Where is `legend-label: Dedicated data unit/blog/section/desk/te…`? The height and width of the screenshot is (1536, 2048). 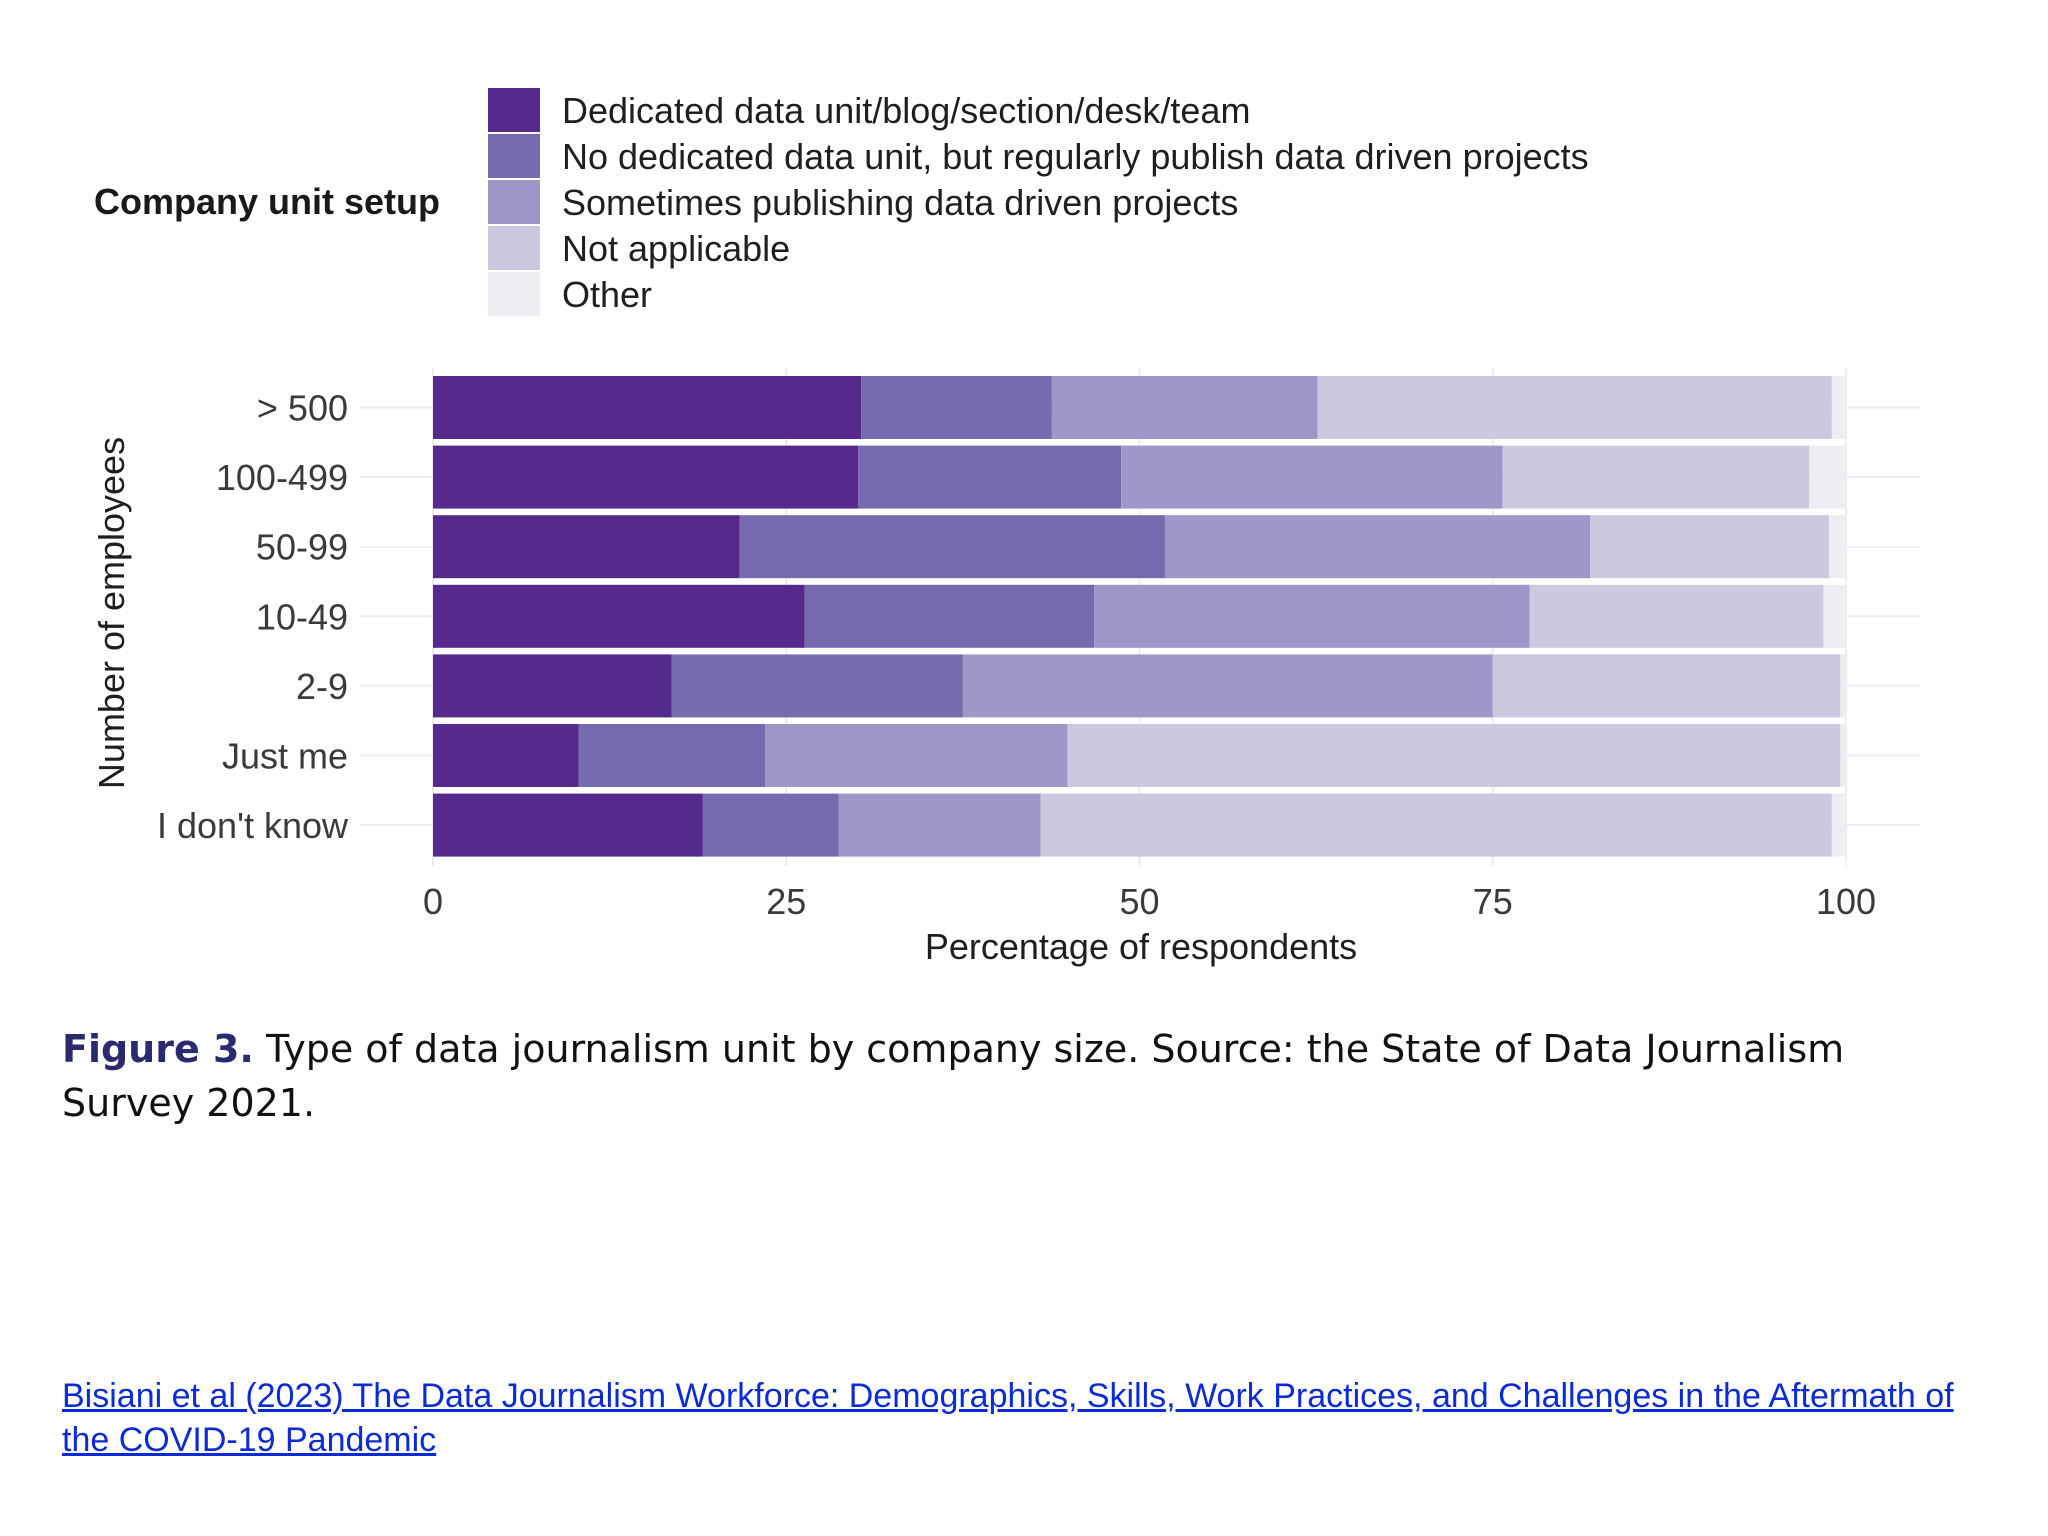 legend-label: Dedicated data unit/blog/section/desk/te… is located at coordinates (906, 110).